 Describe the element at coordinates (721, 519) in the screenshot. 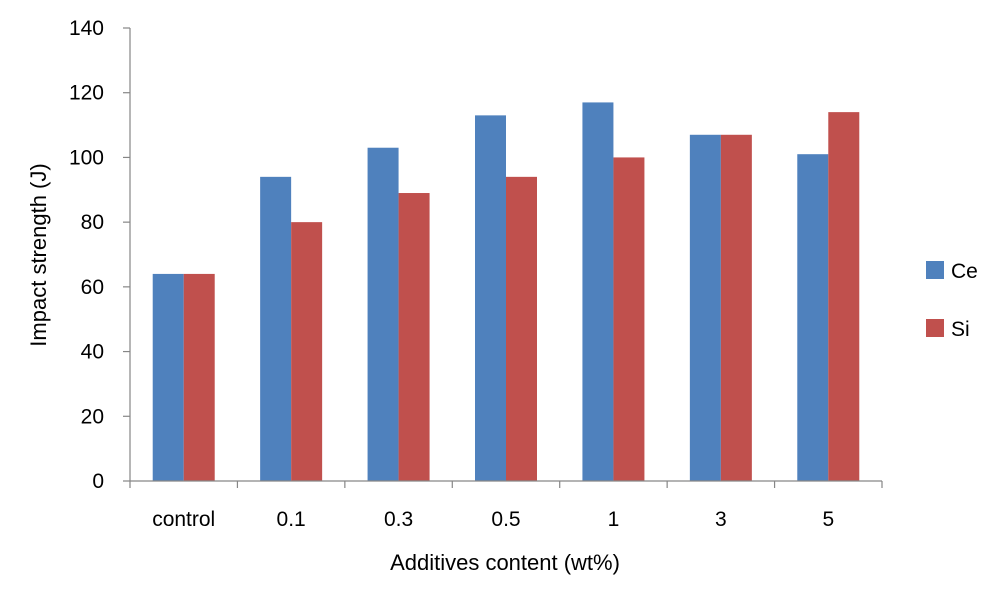

I see `x-tick-label-5: 3` at that location.